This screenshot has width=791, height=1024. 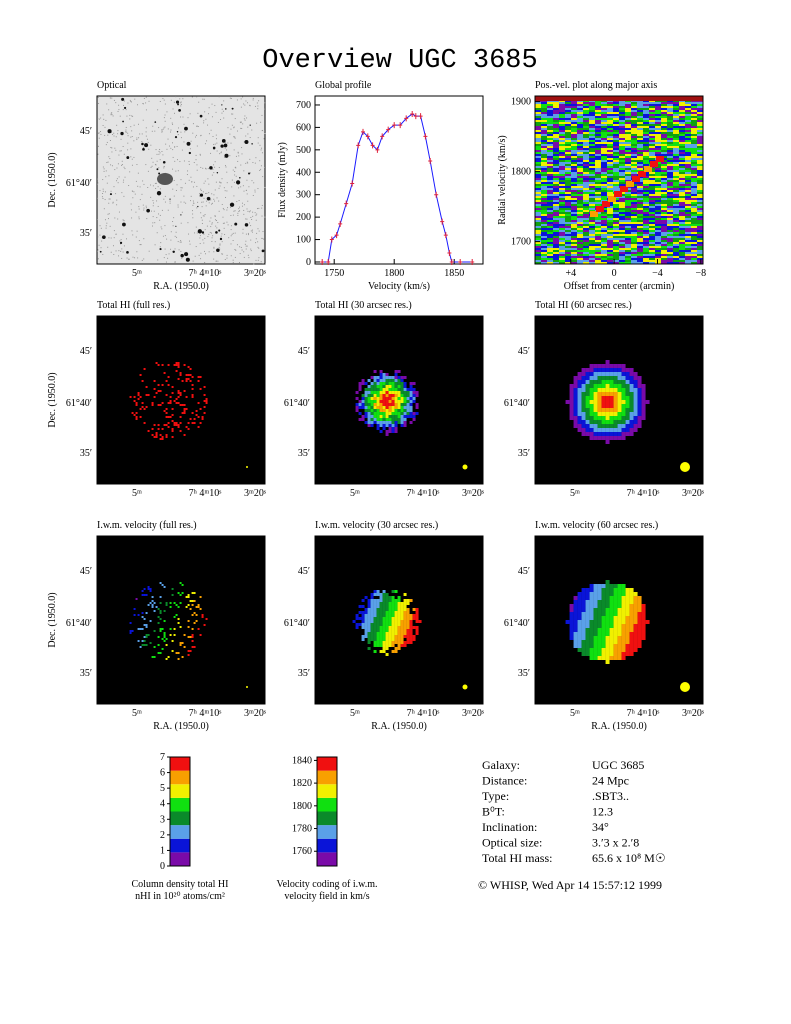 I want to click on y-axis-label: Flux density (mJy), so click(x=282, y=180).